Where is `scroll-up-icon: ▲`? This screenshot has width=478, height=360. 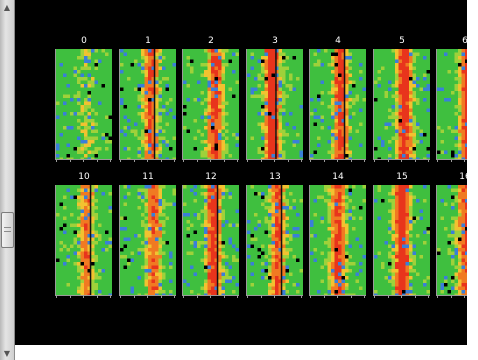 scroll-up-icon: ▲ is located at coordinates (7, 7).